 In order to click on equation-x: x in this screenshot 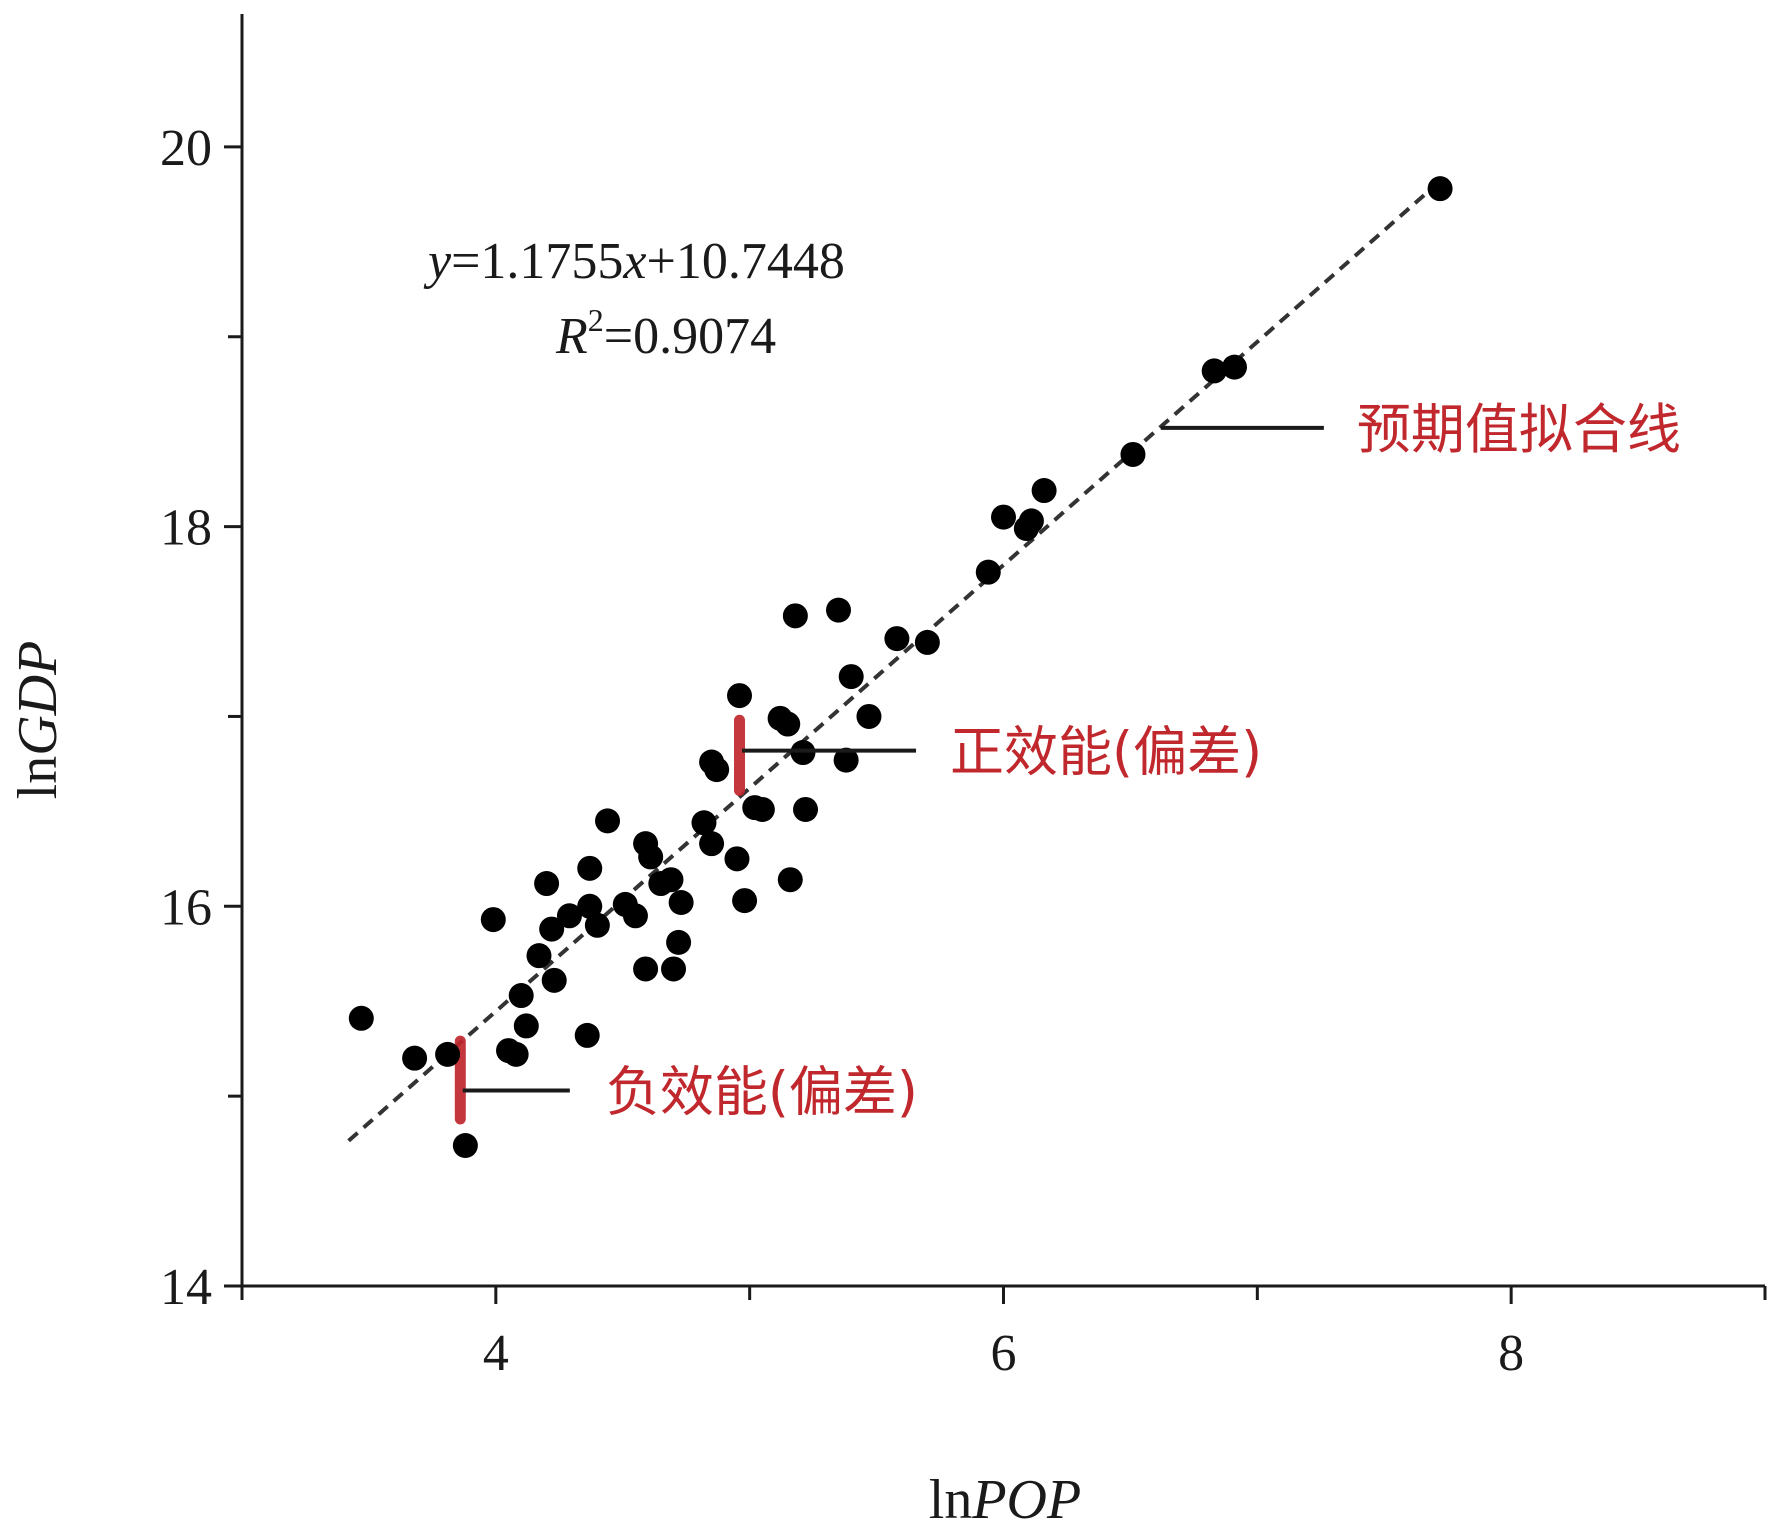, I will do `click(634, 261)`.